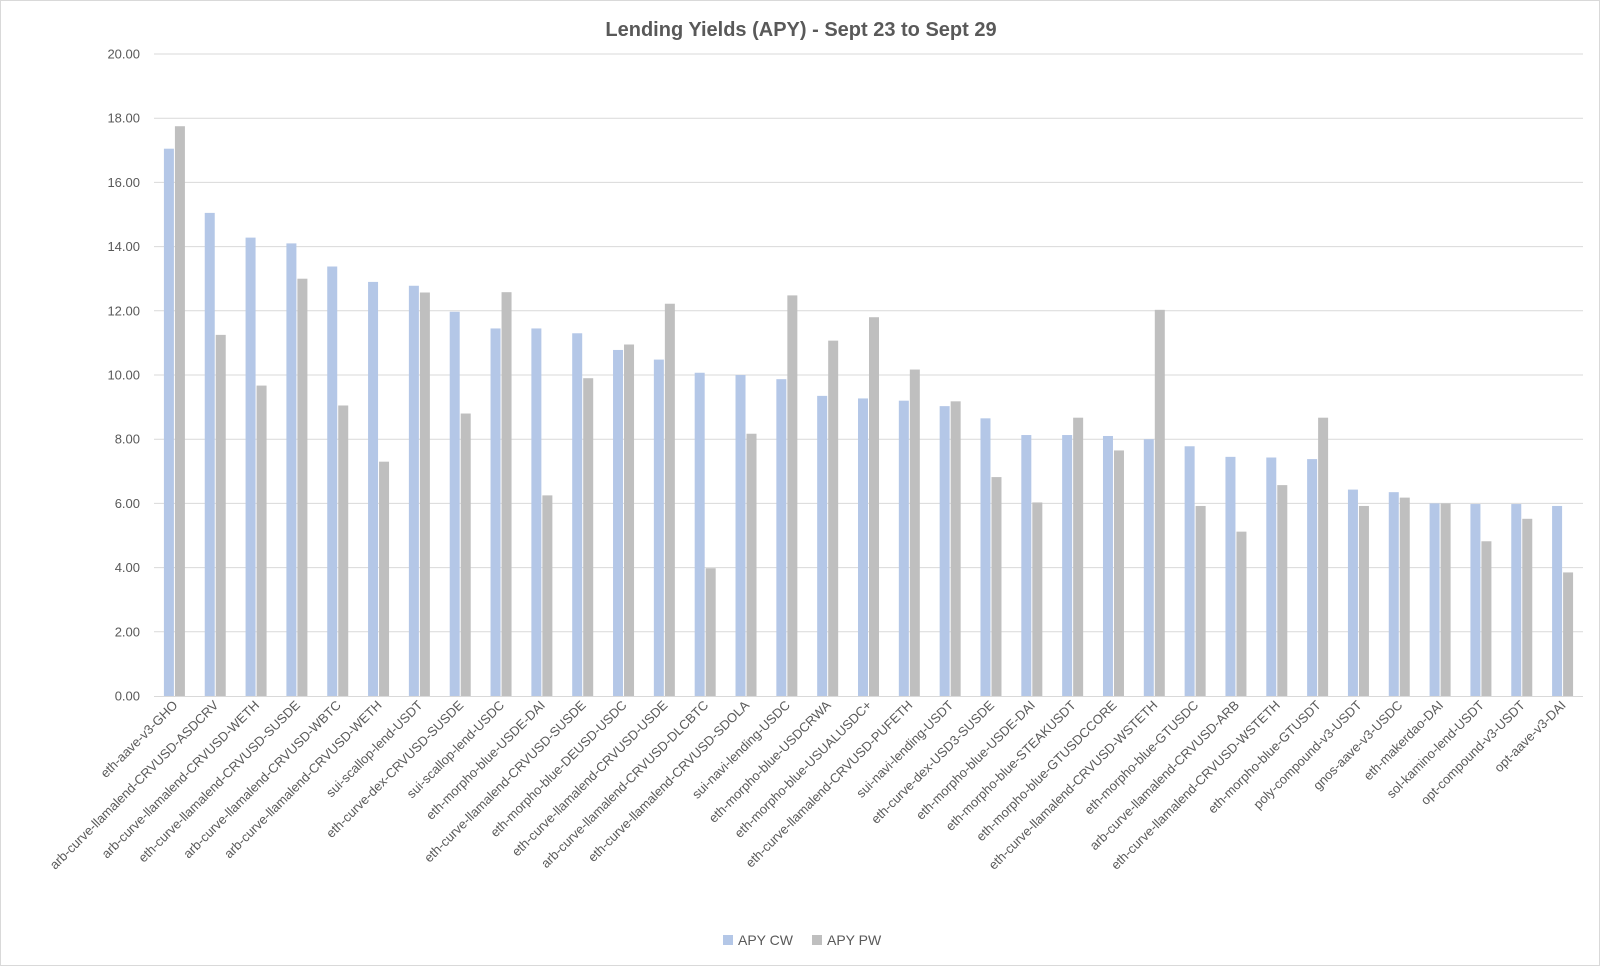 The image size is (1600, 967). What do you see at coordinates (127, 439) in the screenshot?
I see `y-tick-label: 8.00` at bounding box center [127, 439].